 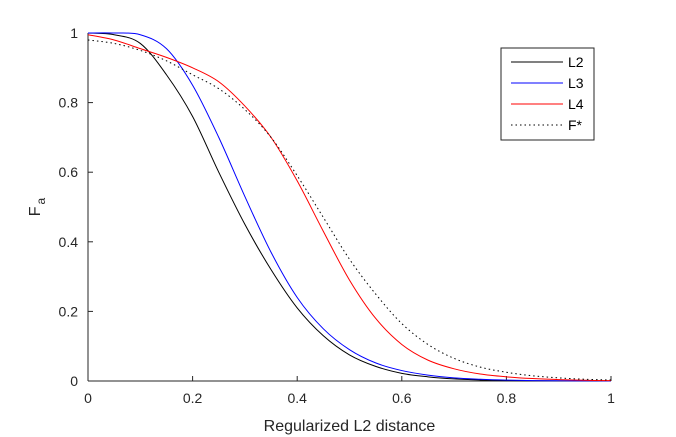 I want to click on y-tick-label: 0.6, so click(x=69, y=172).